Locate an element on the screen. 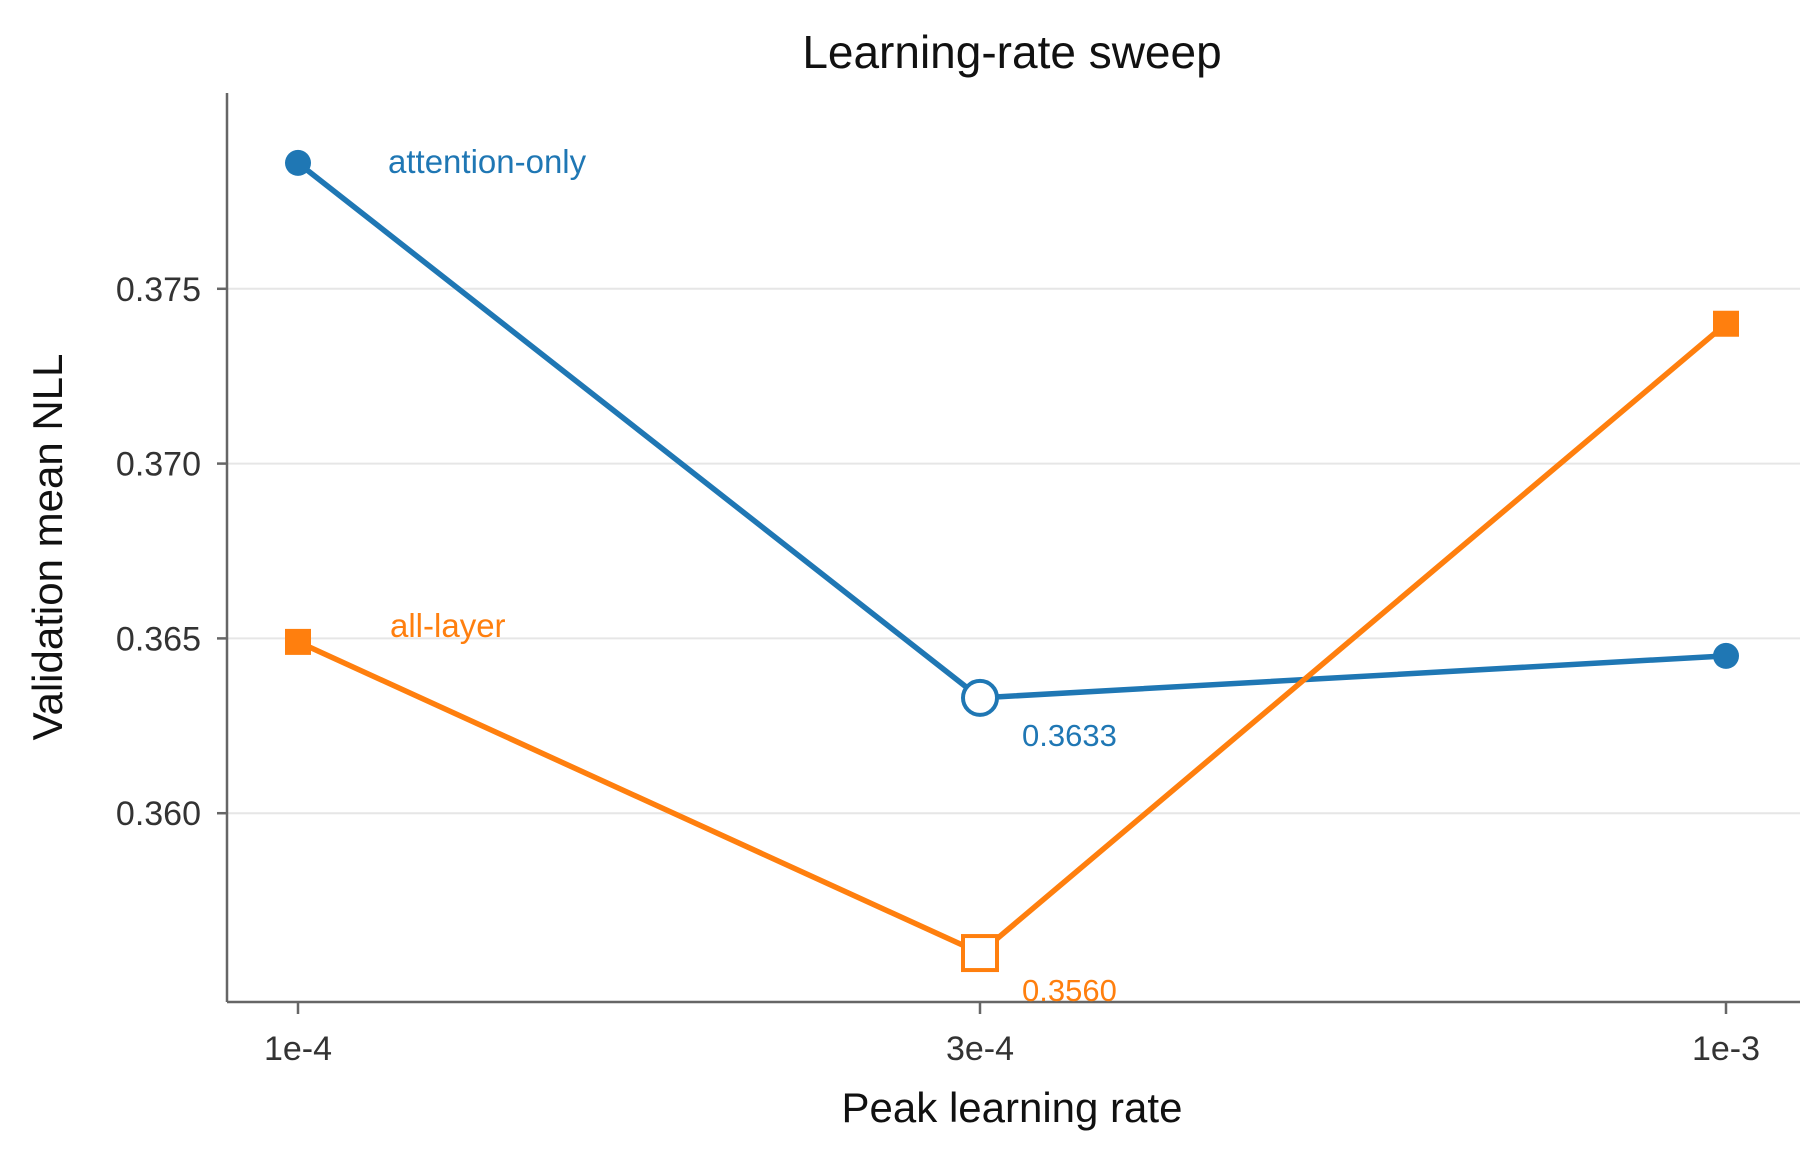  series-name-label: all-layer is located at coordinates (448, 625).